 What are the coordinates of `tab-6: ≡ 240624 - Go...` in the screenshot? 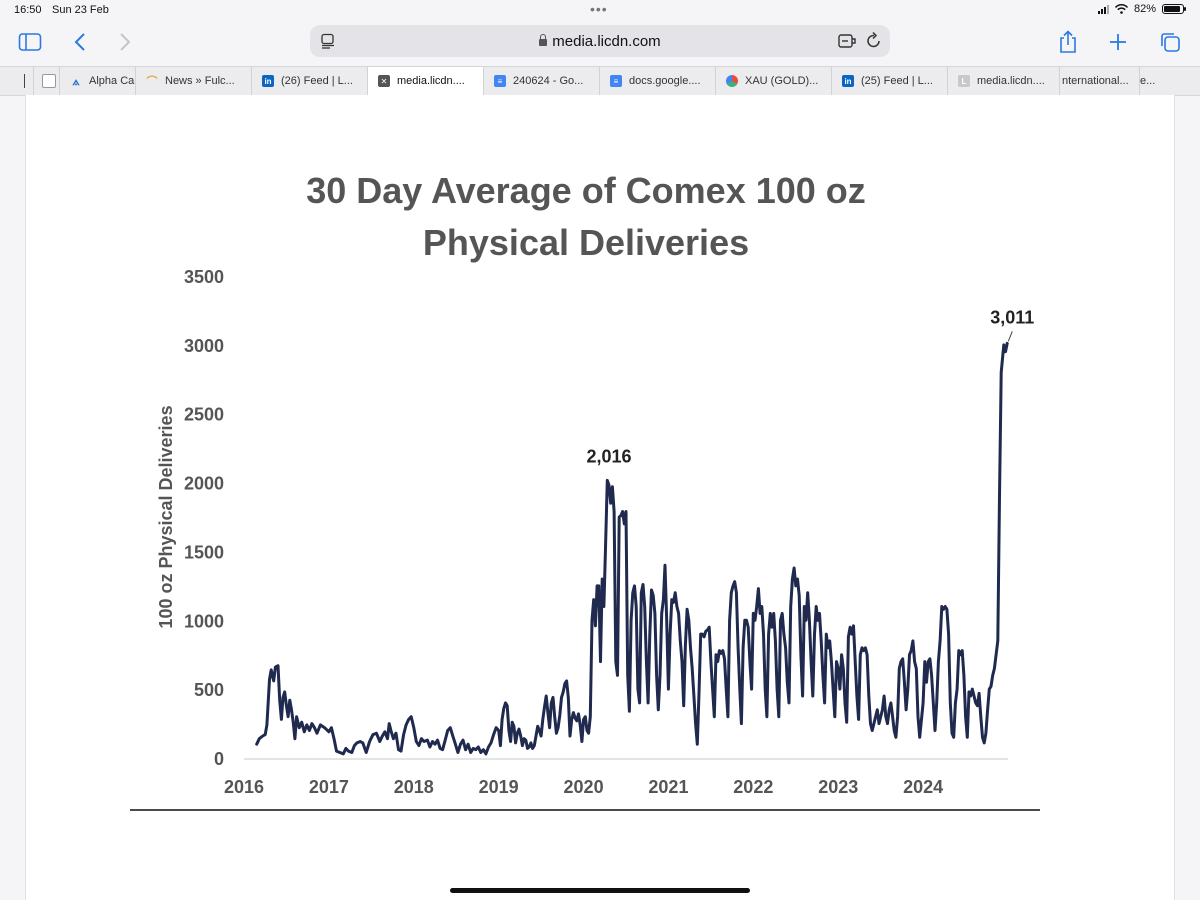 It's located at (542, 81).